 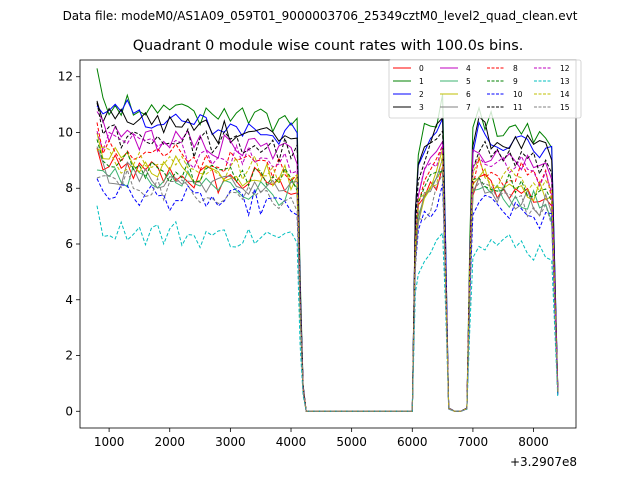 I want to click on legend-label-2: 2, so click(x=421, y=94).